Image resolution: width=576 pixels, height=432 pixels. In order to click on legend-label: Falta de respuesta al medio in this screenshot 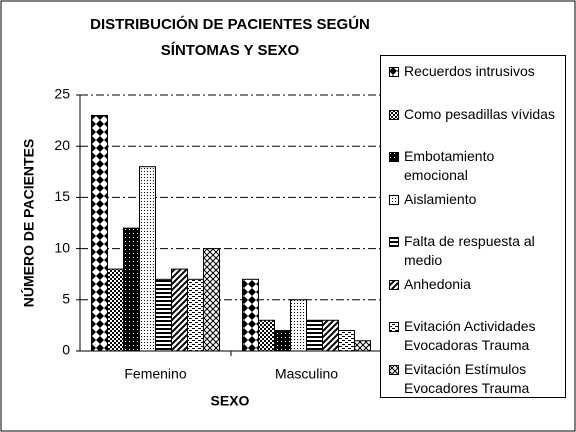, I will do `click(469, 250)`.